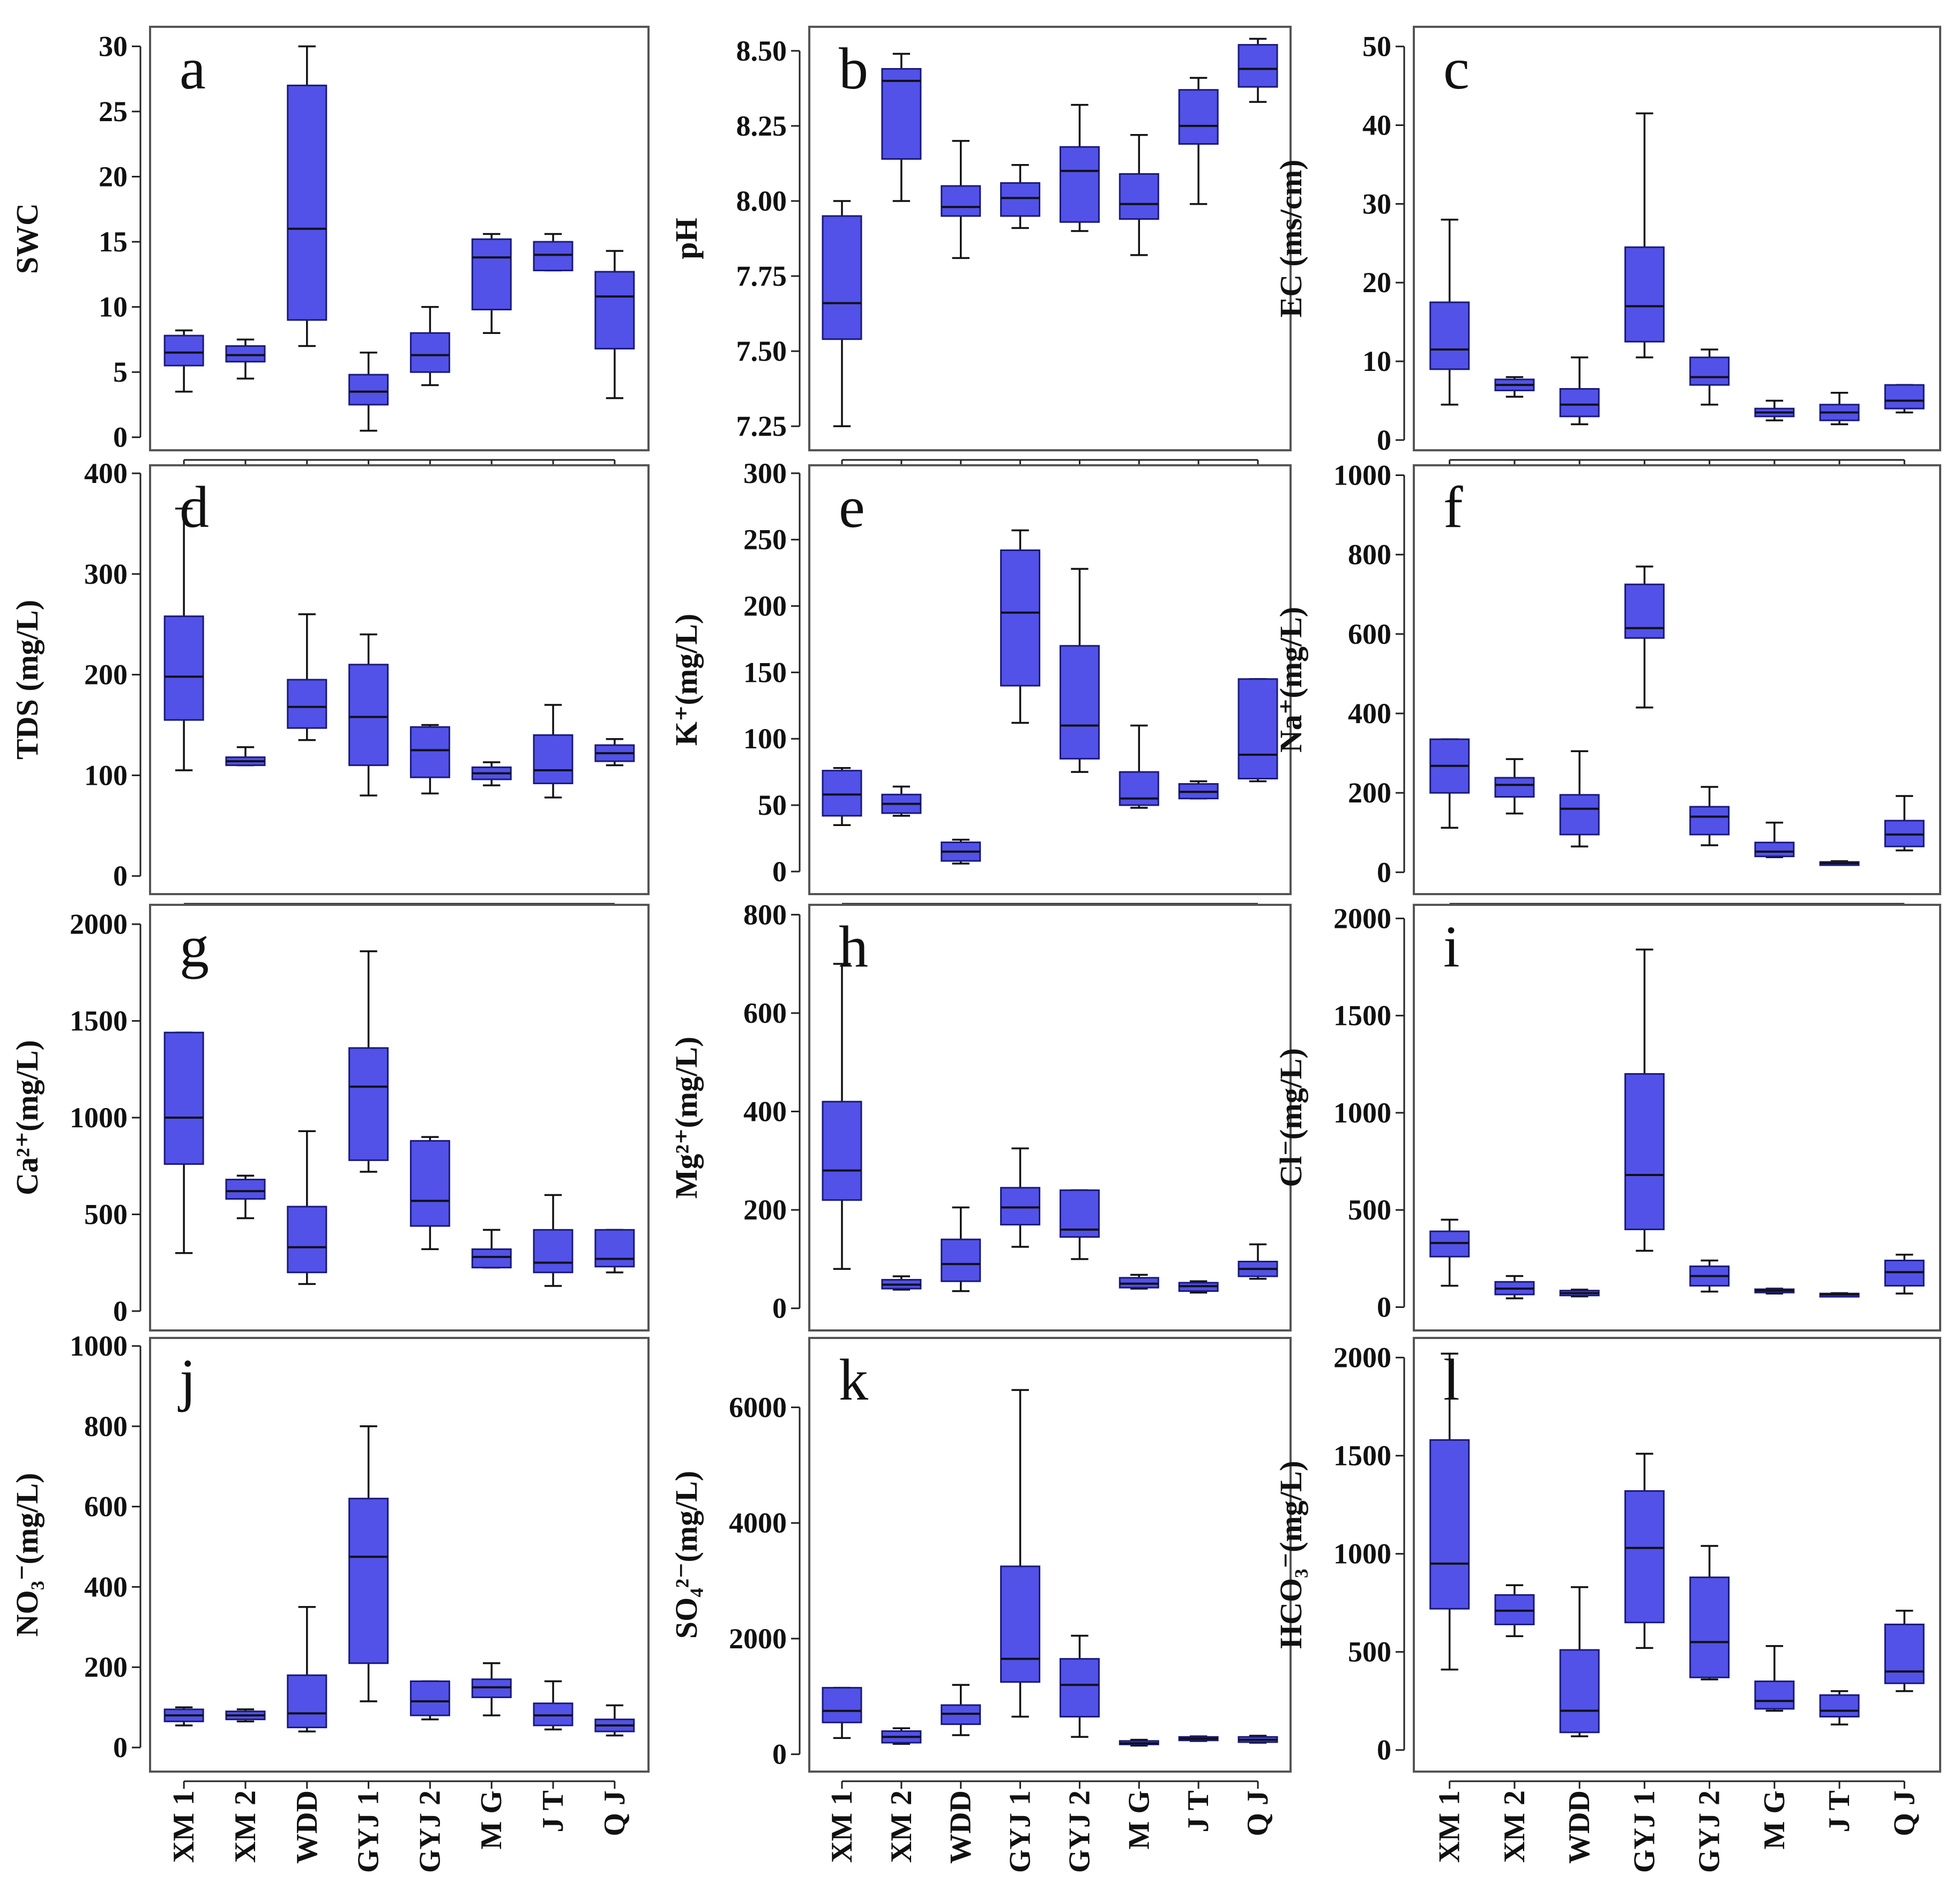 This screenshot has width=1953, height=1904. What do you see at coordinates (491, 1819) in the screenshot?
I see `x-category-label: M G` at bounding box center [491, 1819].